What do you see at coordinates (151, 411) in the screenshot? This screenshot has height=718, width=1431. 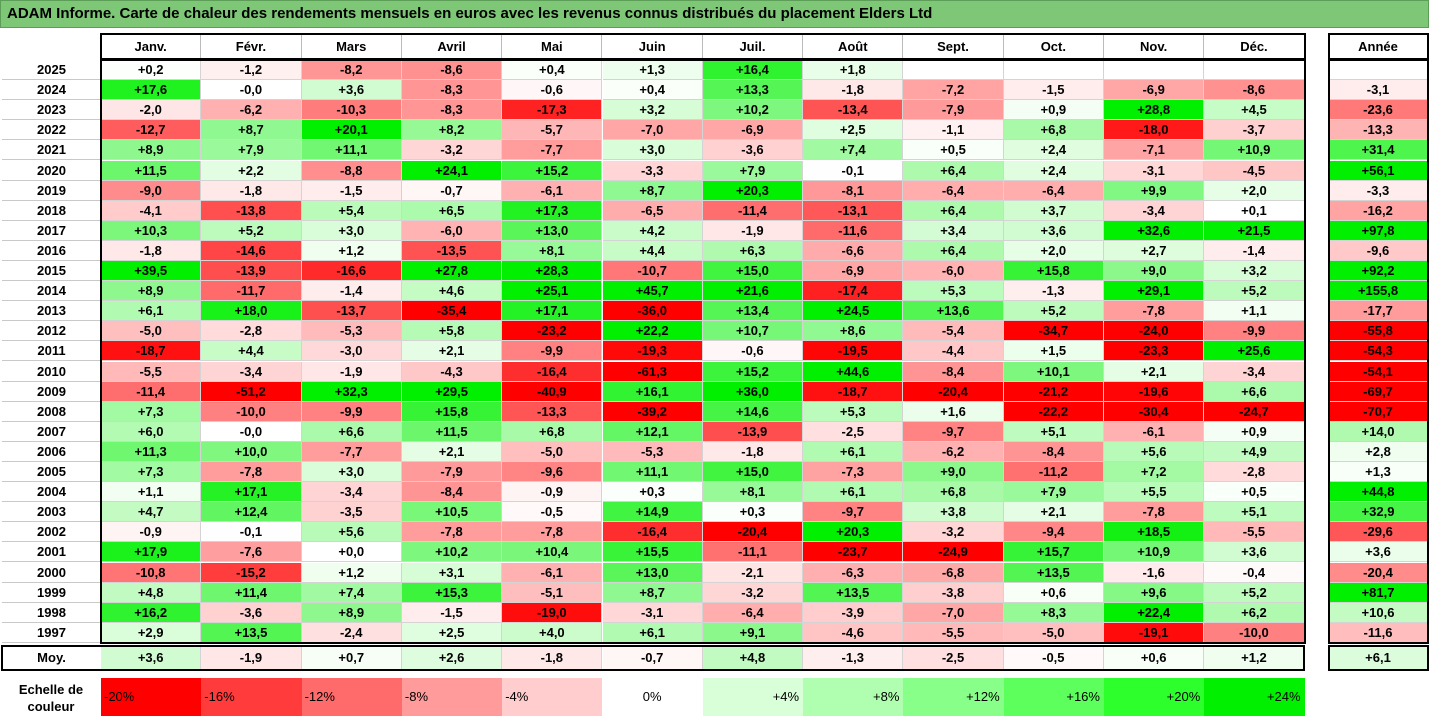 I see `heatmap-cell: +7,3` at bounding box center [151, 411].